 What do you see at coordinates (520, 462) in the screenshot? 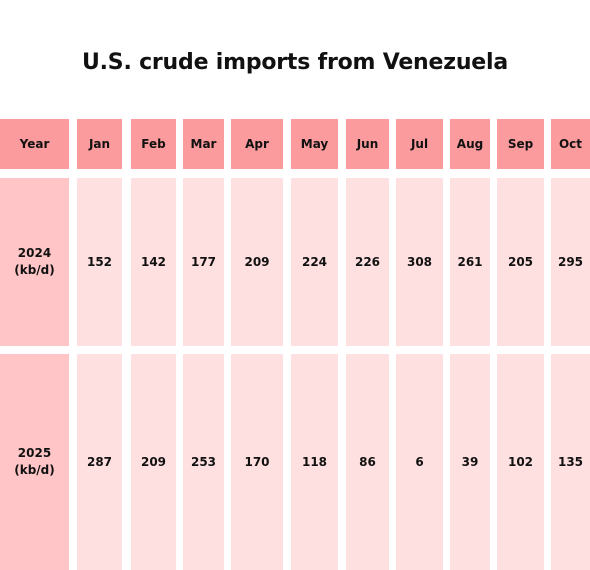
I see `value-cell-2025-sep: 102` at bounding box center [520, 462].